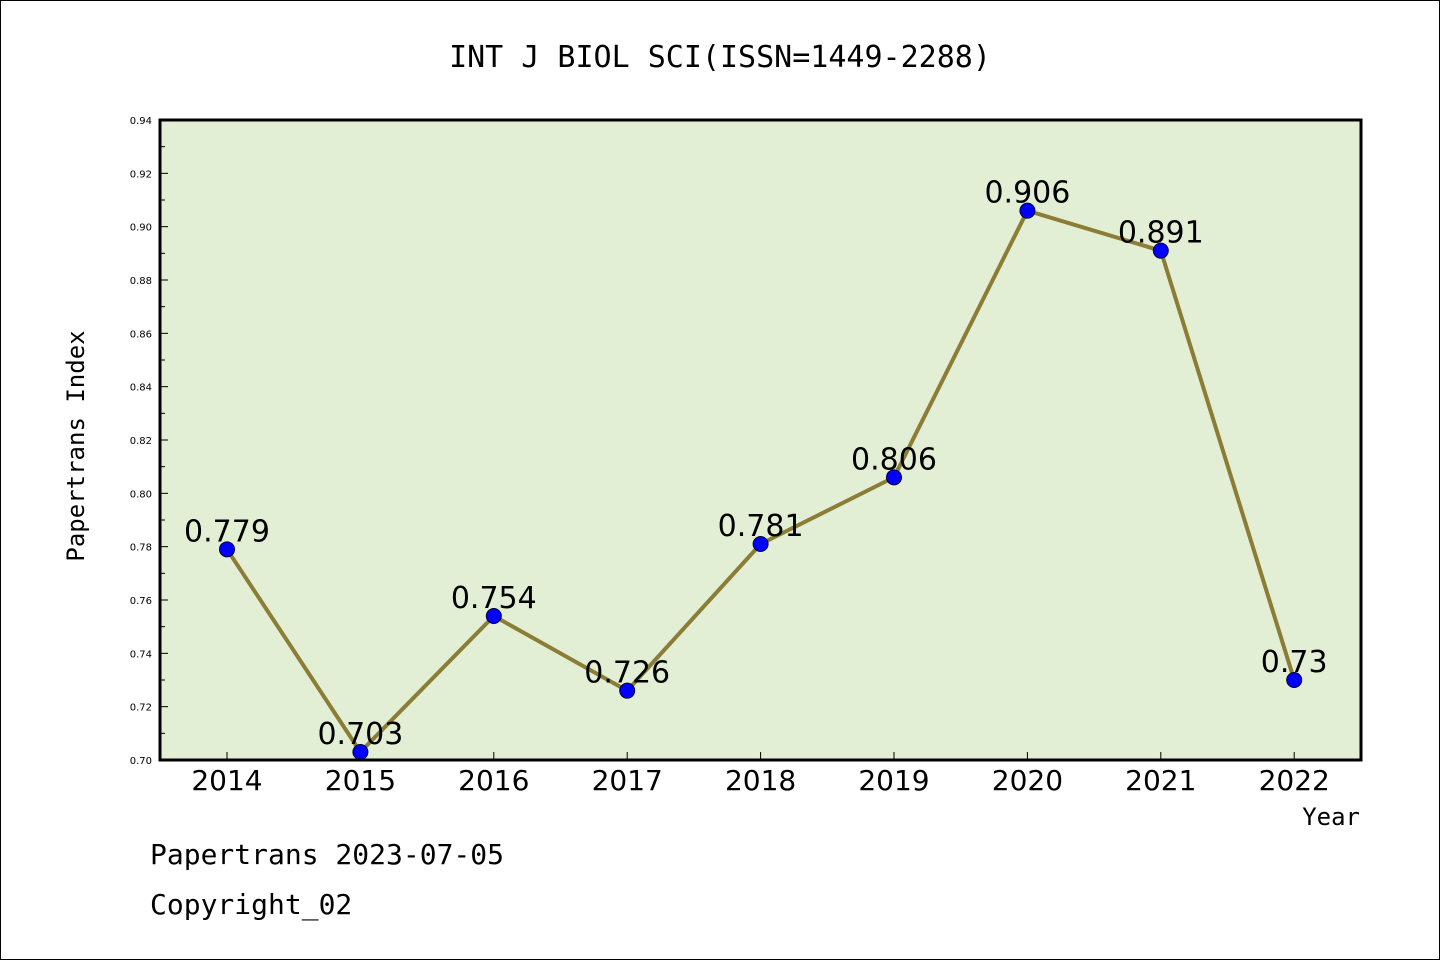 The height and width of the screenshot is (960, 1440). I want to click on data-label: 0.779, so click(227, 531).